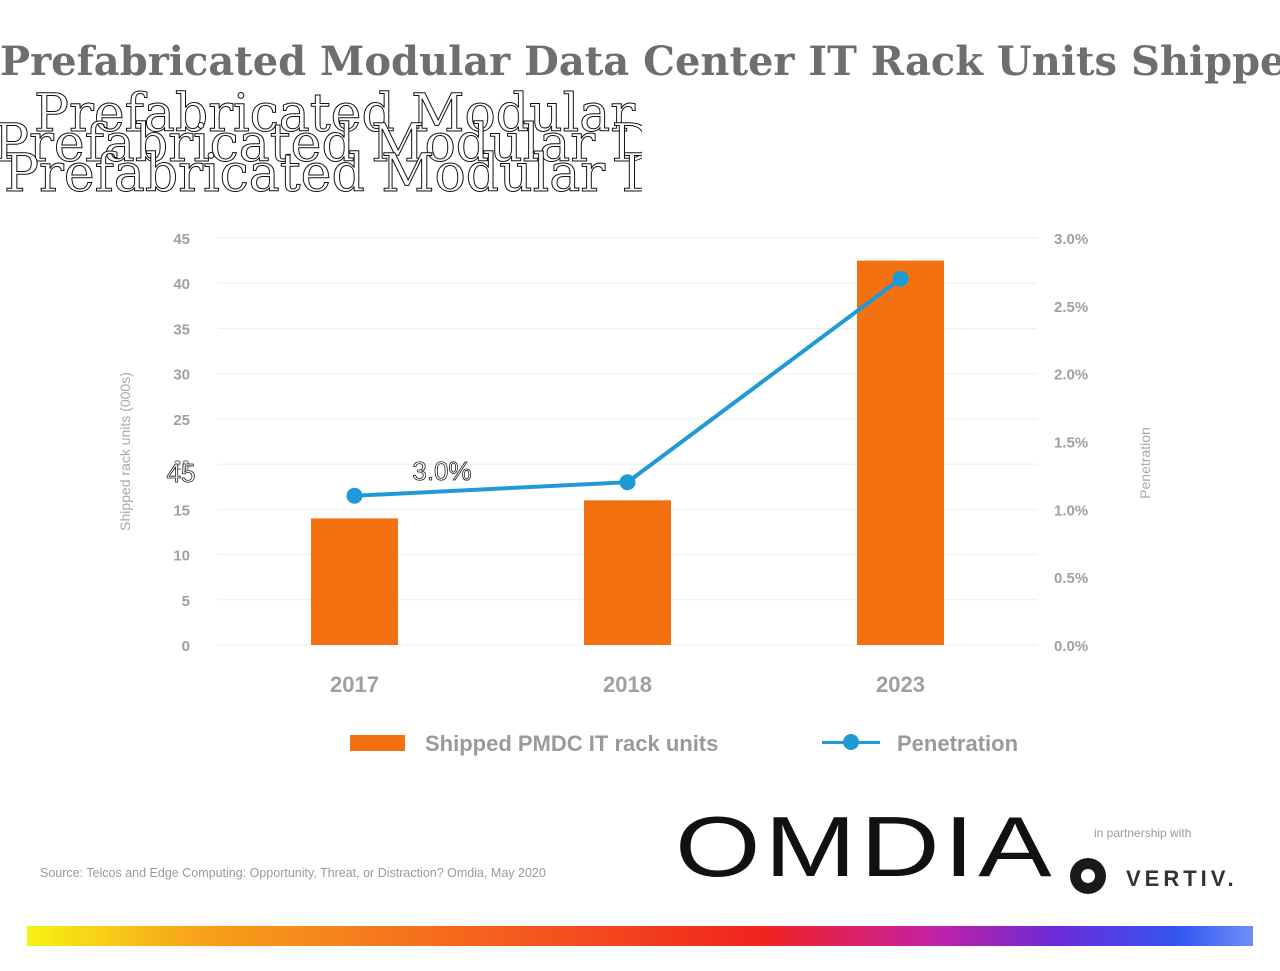 This screenshot has height=971, width=1280. Describe the element at coordinates (181, 375) in the screenshot. I see `y-tick-label: 30` at that location.